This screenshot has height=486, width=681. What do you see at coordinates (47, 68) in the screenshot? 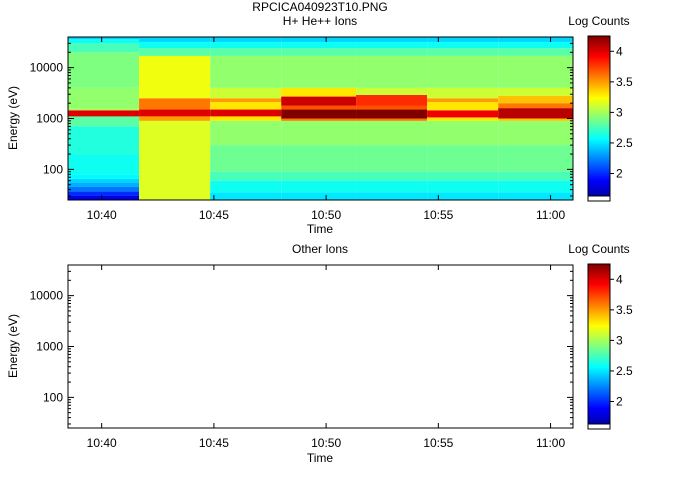
I see `y-tick-label: 10000` at bounding box center [47, 68].